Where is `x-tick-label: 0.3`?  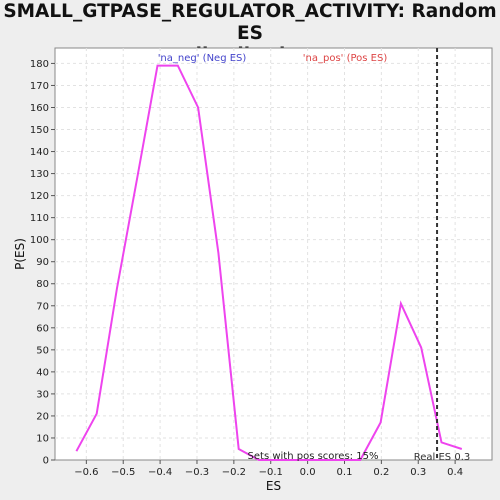 x-tick-label: 0.3 is located at coordinates (418, 472).